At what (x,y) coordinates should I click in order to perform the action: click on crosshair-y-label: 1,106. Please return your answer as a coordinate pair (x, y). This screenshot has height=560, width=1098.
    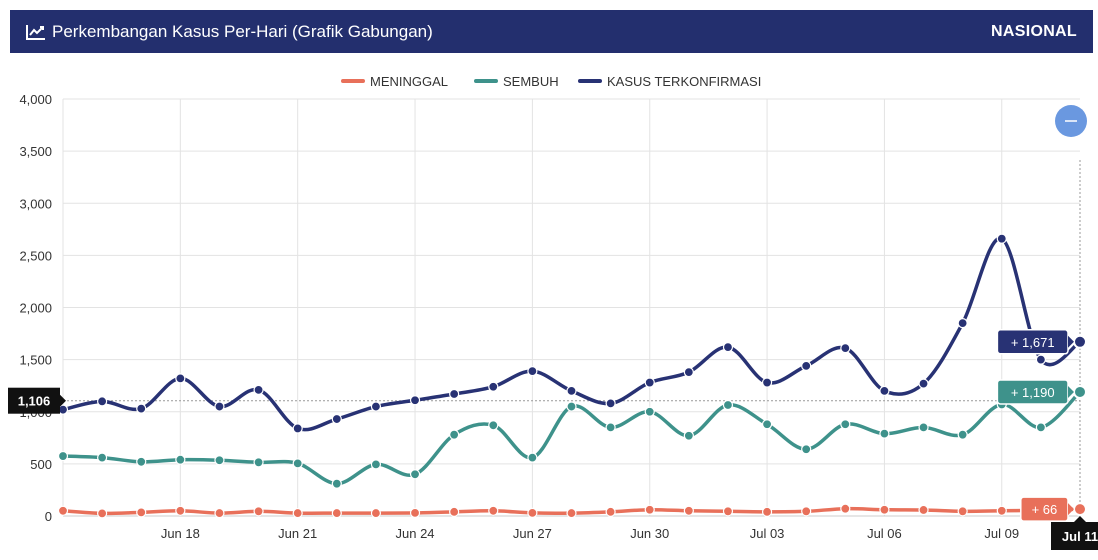
    Looking at the image, I should click on (37, 400).